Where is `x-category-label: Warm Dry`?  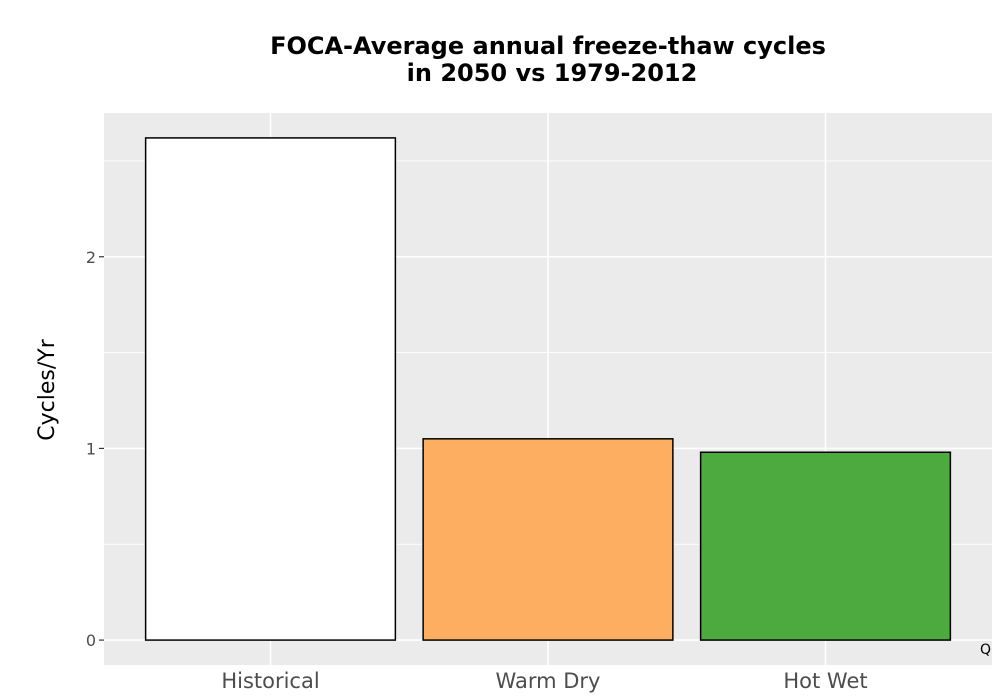
x-category-label: Warm Dry is located at coordinates (548, 681).